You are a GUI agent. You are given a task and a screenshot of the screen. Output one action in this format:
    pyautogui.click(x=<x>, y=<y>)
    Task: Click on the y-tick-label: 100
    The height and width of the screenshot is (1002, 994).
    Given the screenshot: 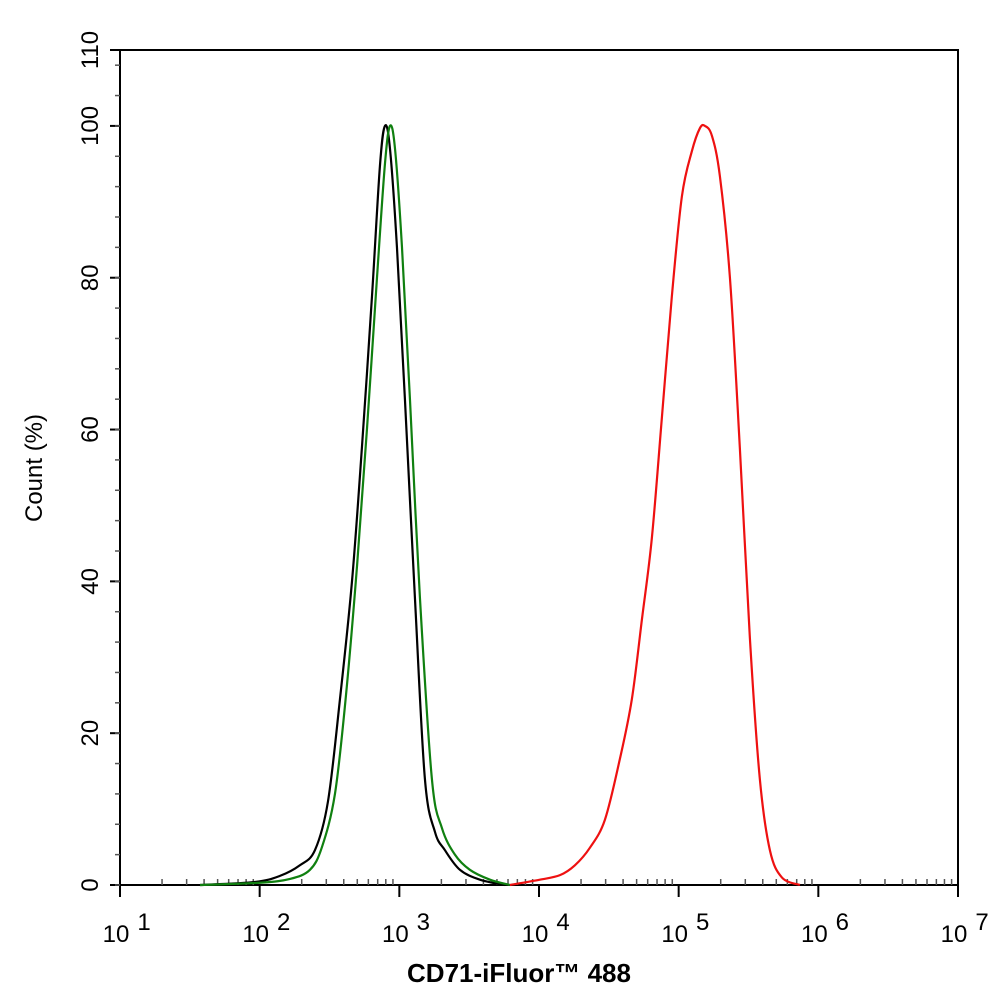 What is the action you would take?
    pyautogui.click(x=90, y=126)
    